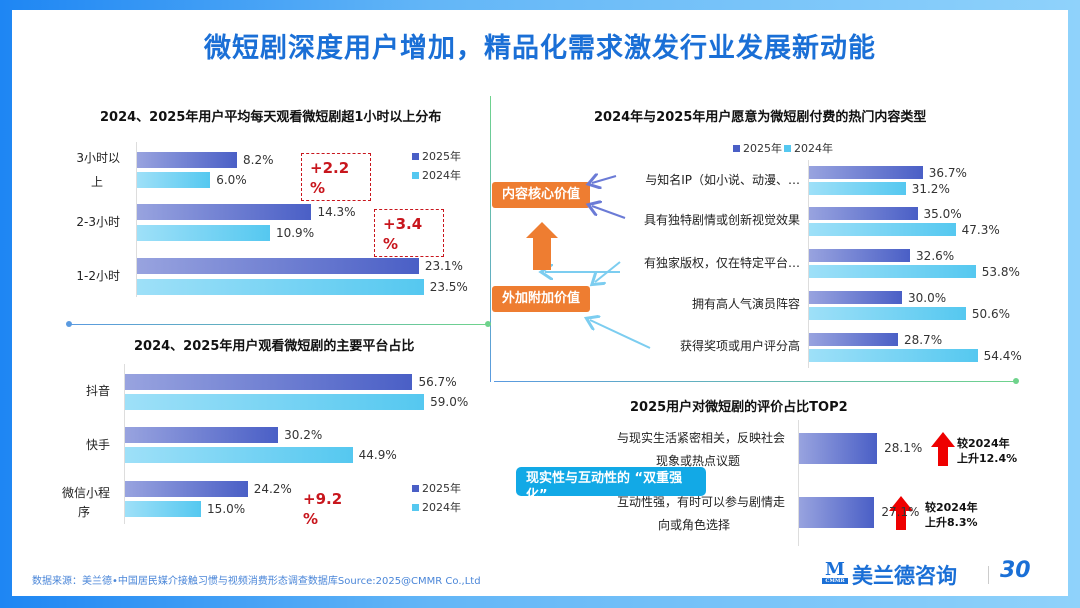 The width and height of the screenshot is (1080, 608). What do you see at coordinates (760, 117) in the screenshot?
I see `chart3-title: 2024年与2025年用户愿意为微短剧付费的热门内容类型` at bounding box center [760, 117].